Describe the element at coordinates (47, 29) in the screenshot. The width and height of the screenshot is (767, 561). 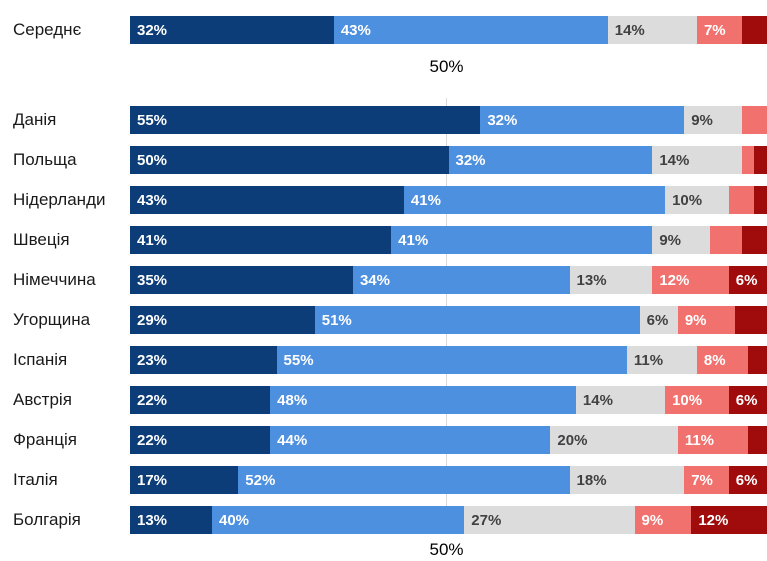
I see `category-label: Середнє` at that location.